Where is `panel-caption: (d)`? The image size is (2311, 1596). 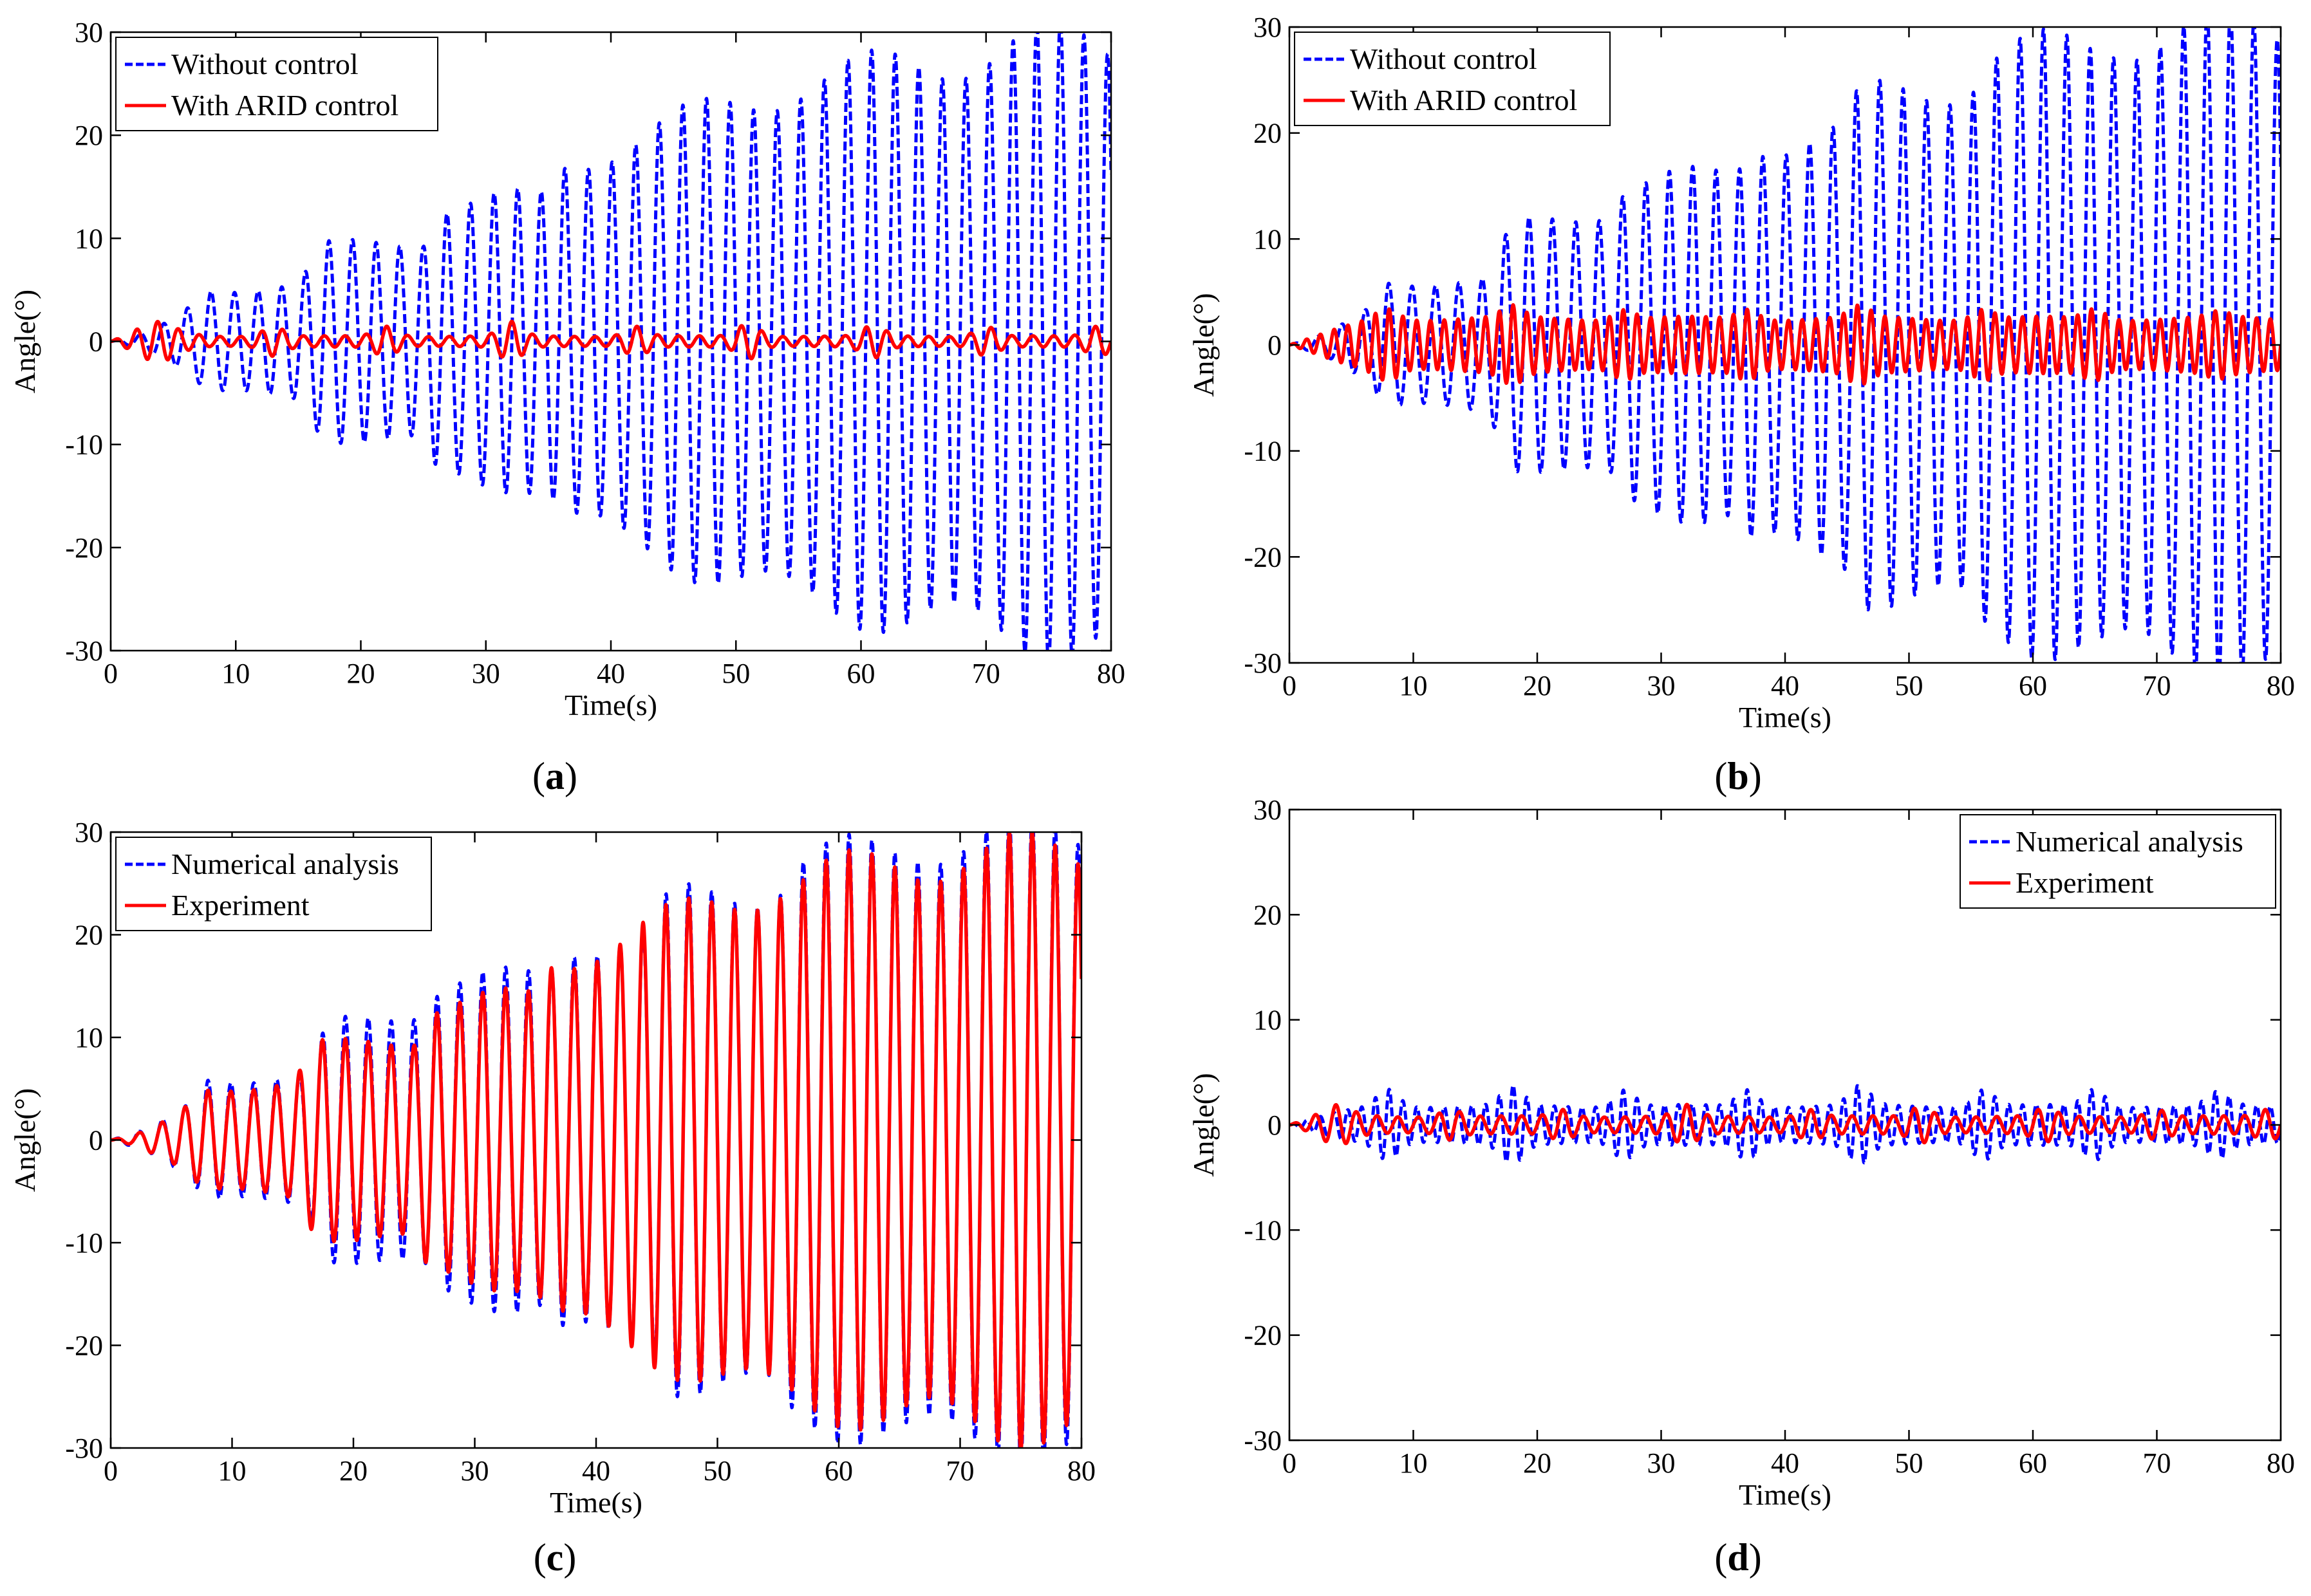 panel-caption: (d) is located at coordinates (1737, 1557).